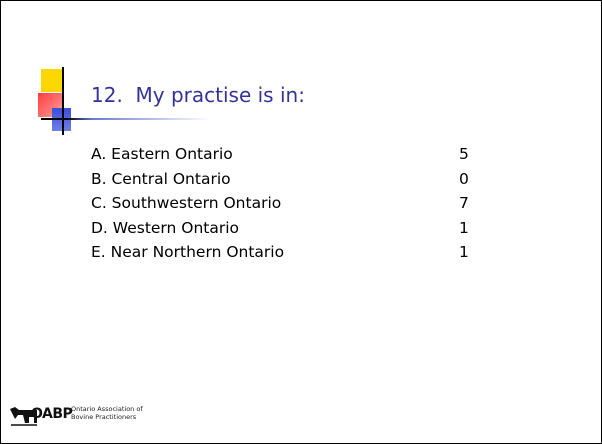  What do you see at coordinates (188, 252) in the screenshot?
I see `answer-label: E. Near Northern Ontario` at bounding box center [188, 252].